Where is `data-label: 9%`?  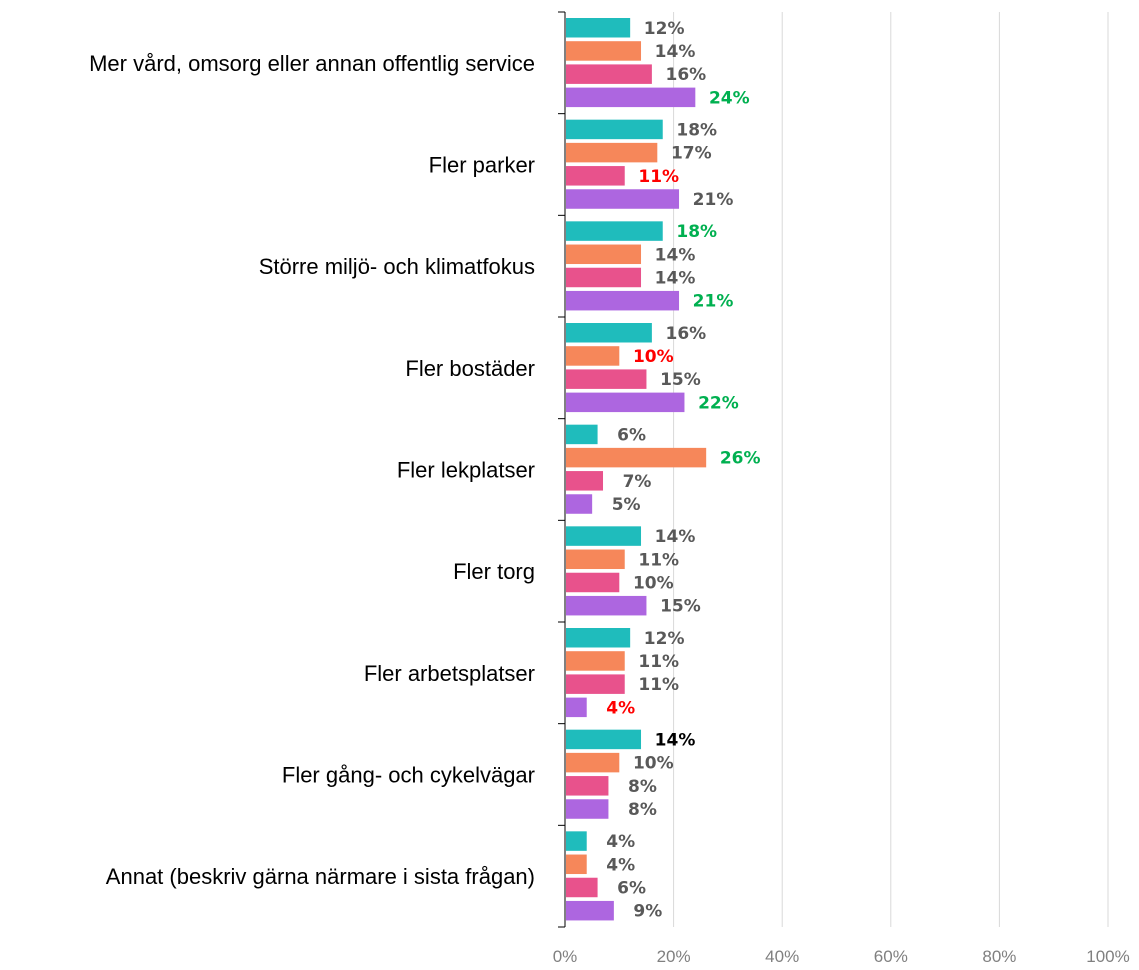
data-label: 9% is located at coordinates (647, 912).